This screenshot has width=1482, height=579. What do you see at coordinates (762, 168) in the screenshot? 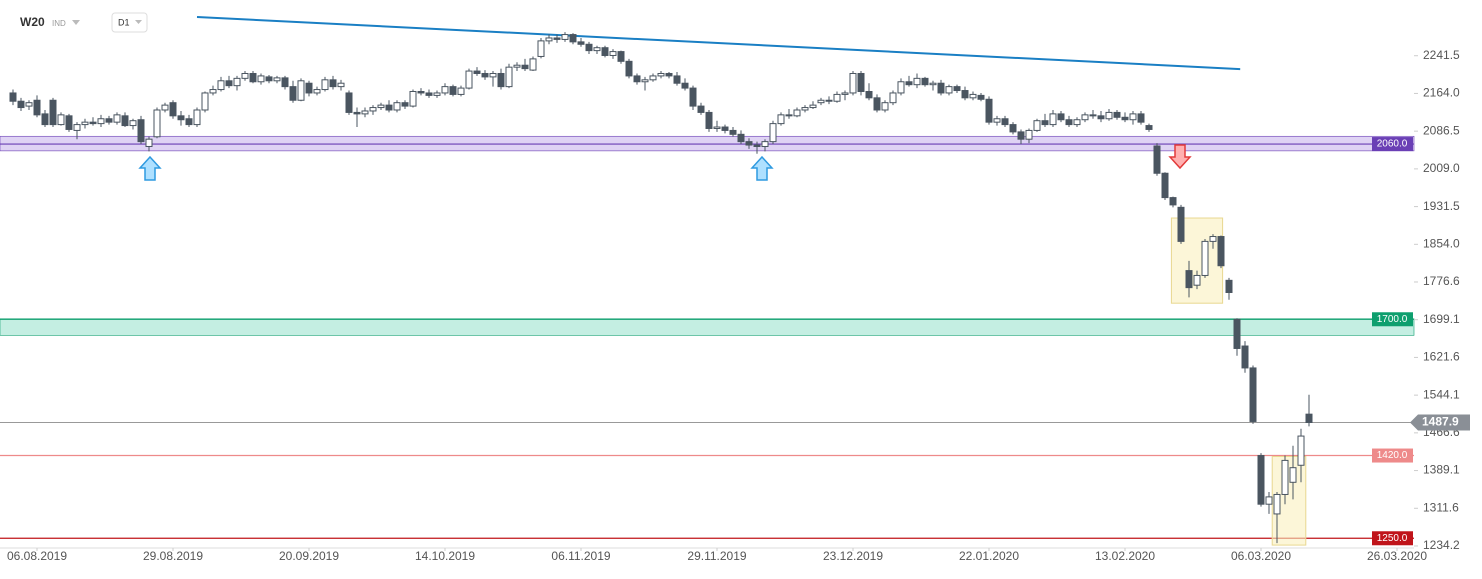
I see `up-arrow` at bounding box center [762, 168].